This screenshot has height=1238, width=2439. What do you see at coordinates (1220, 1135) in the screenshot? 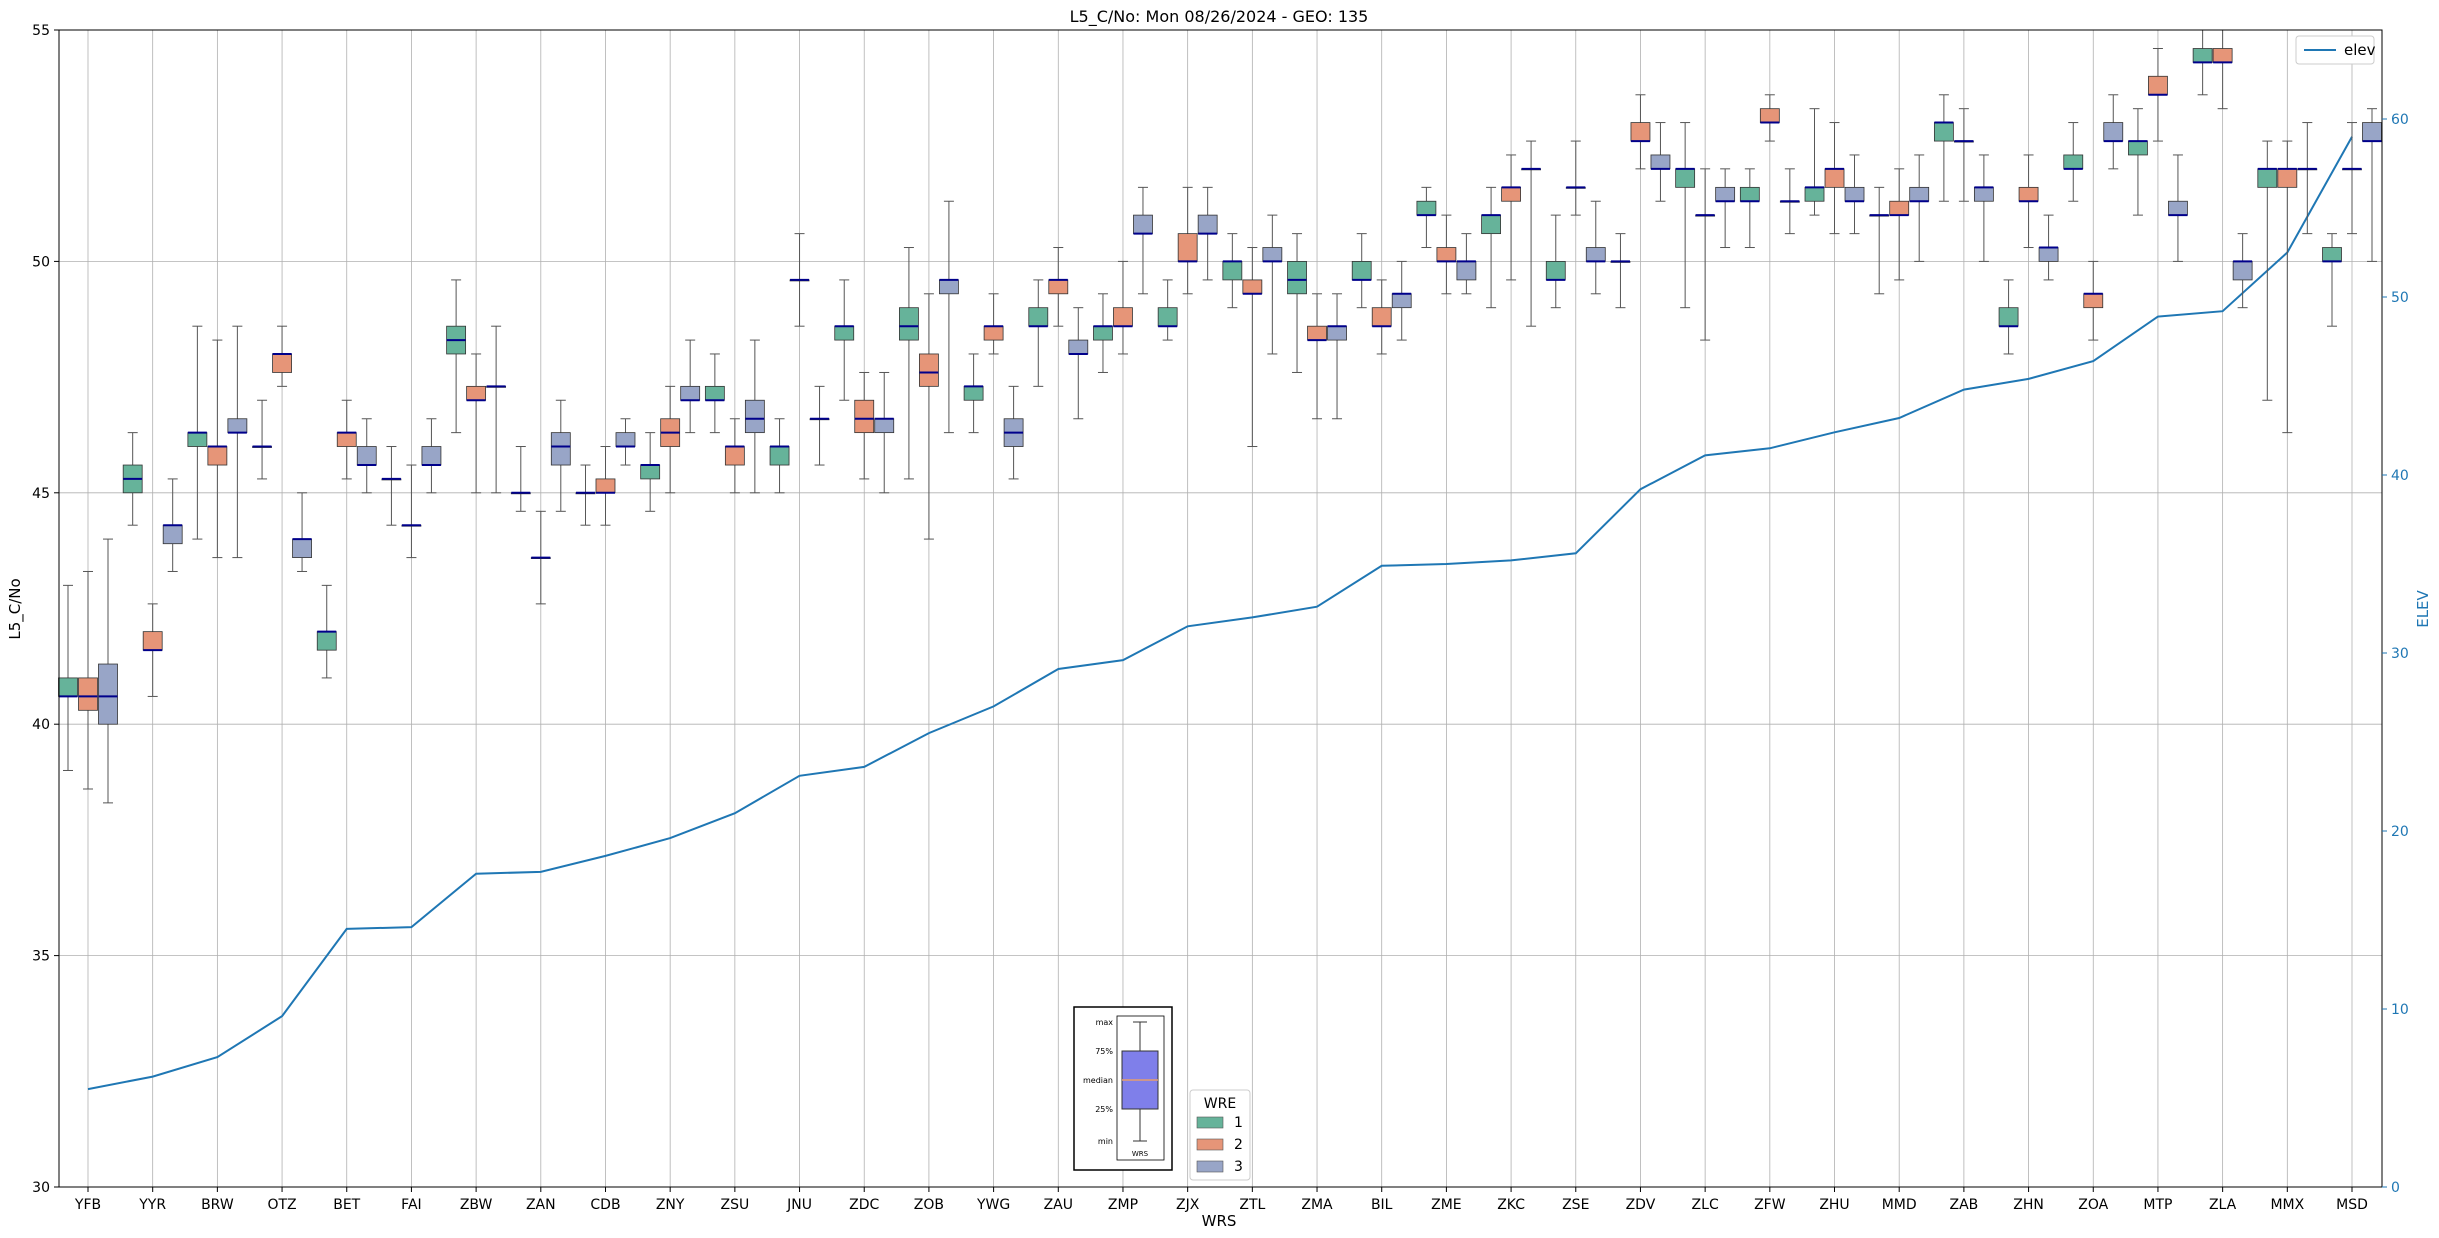
I see `wre-legend-frame` at bounding box center [1220, 1135].